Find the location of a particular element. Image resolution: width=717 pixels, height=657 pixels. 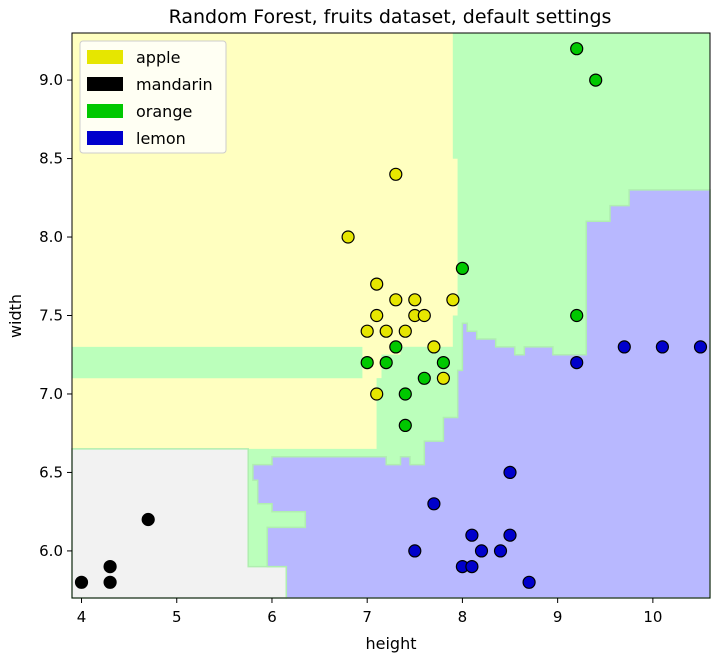

y-tick-label: 7.5 is located at coordinates (51, 316).